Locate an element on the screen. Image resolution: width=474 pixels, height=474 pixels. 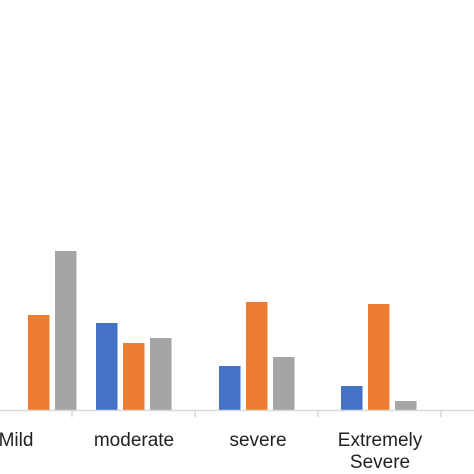
bar-series-3-extremely-severe is located at coordinates (406, 405).